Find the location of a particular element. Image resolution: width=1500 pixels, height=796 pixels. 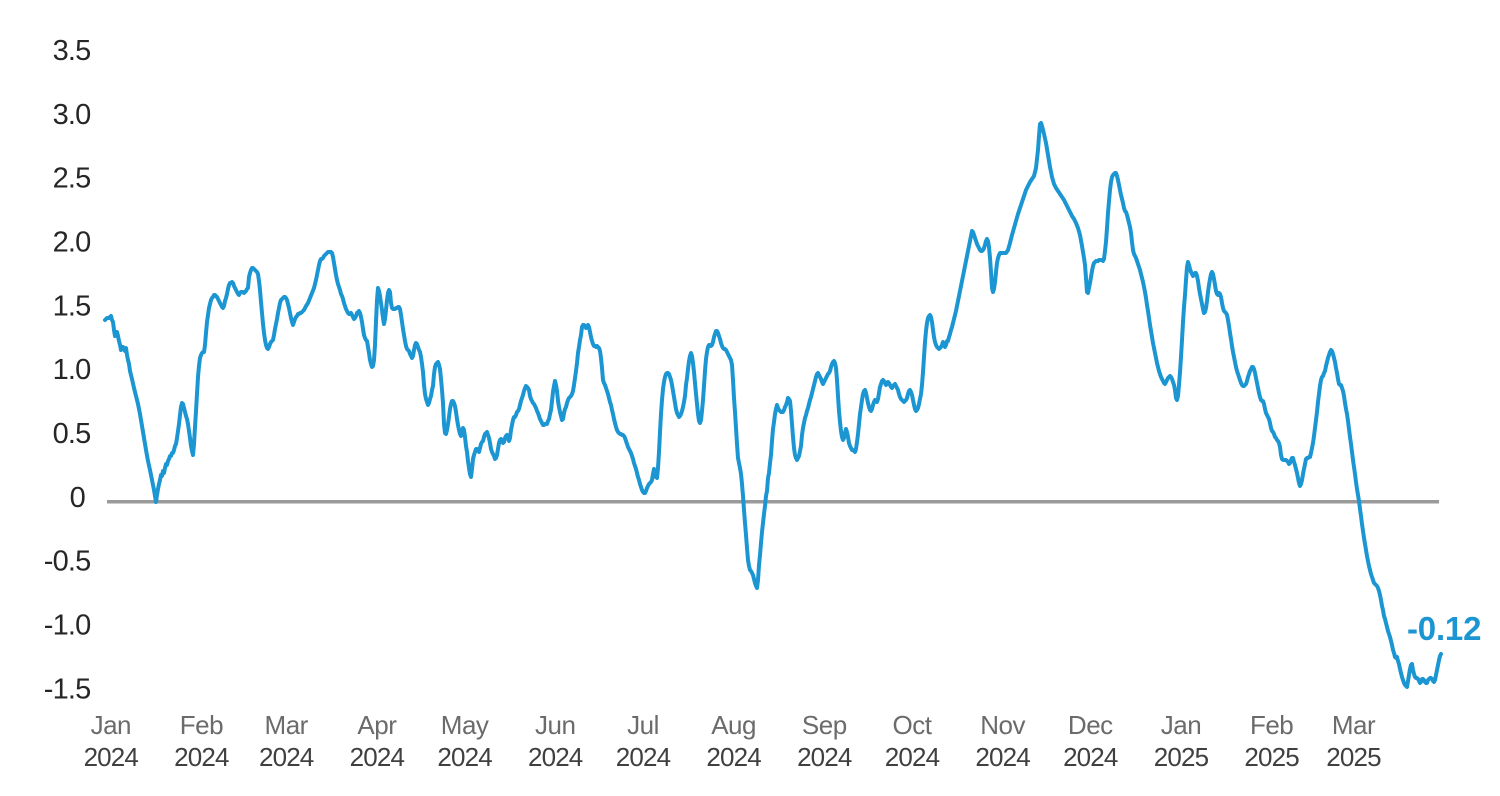

svg-text: 1.0 is located at coordinates (72, 370).